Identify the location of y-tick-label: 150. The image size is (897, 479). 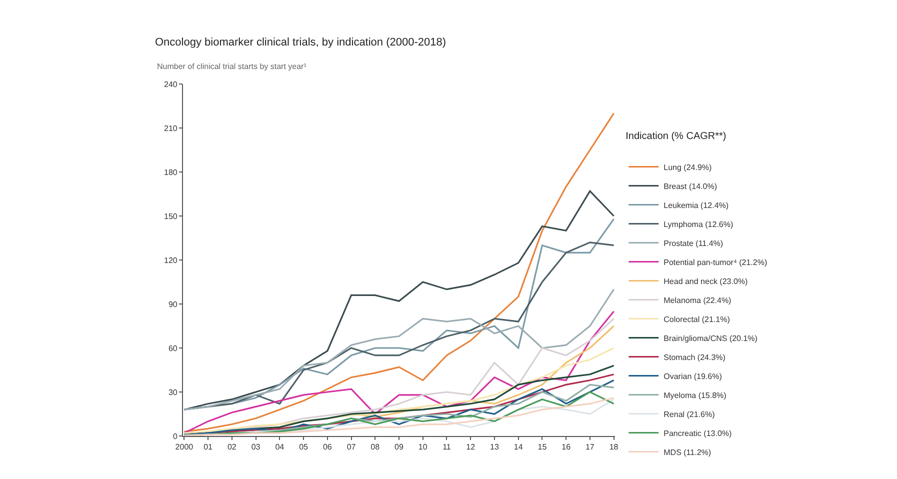
(171, 216).